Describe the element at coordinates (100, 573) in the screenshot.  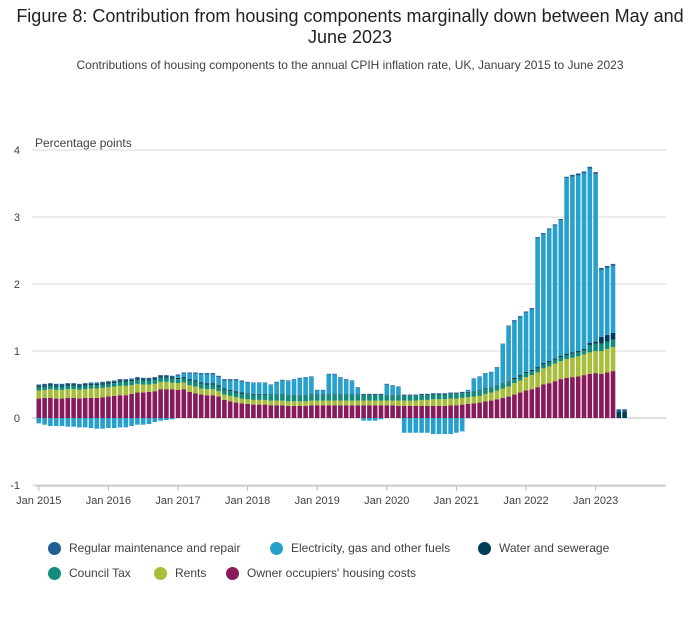
I see `legend-label: Council Tax` at that location.